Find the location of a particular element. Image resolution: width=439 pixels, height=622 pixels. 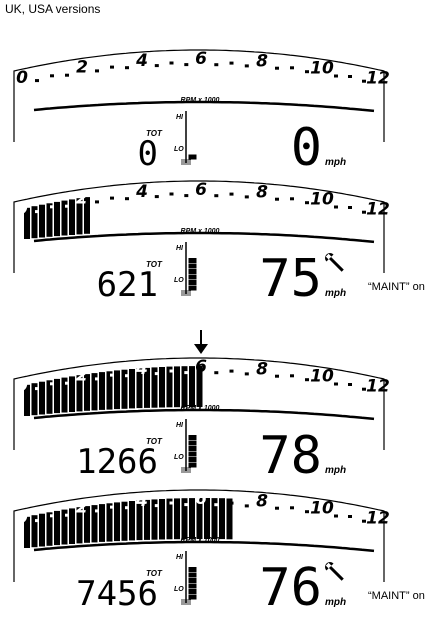

speed-unit: mph is located at coordinates (335, 293).